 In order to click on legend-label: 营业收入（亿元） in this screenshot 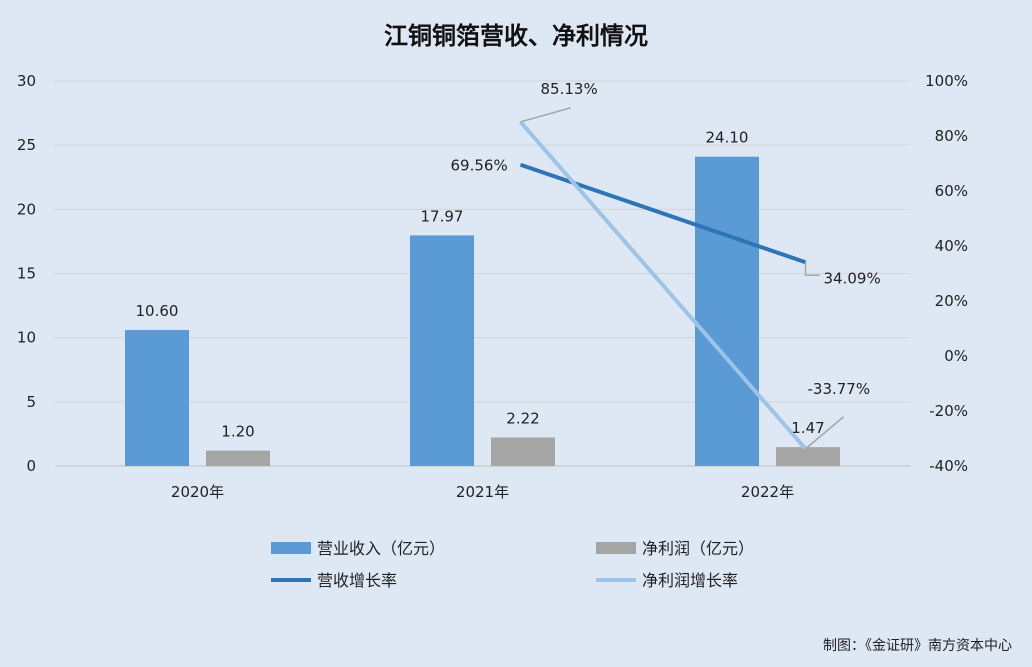, I will do `click(381, 548)`.